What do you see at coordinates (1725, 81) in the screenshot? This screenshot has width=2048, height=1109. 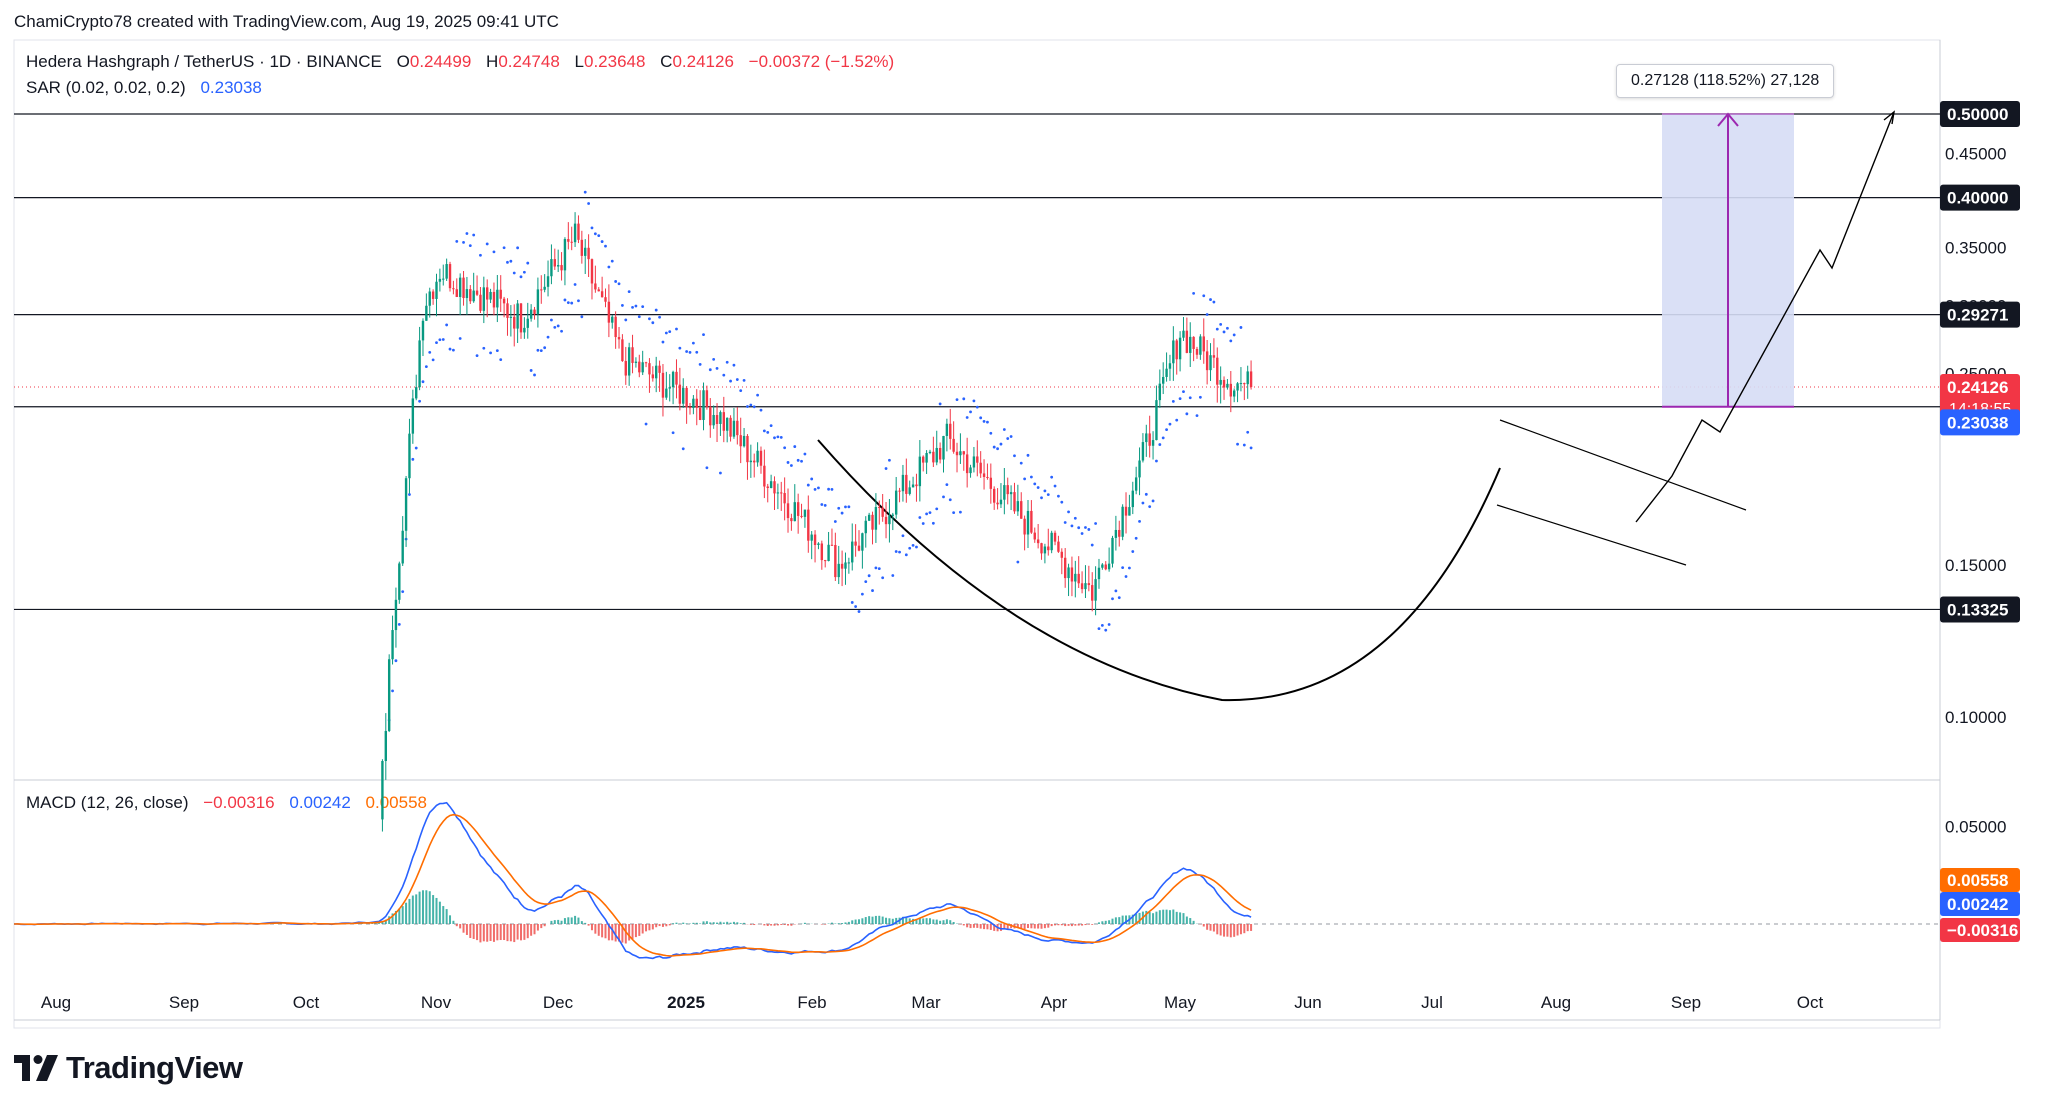 I see `measure-label: 0.27128 (118.52%) 27,128` at bounding box center [1725, 81].